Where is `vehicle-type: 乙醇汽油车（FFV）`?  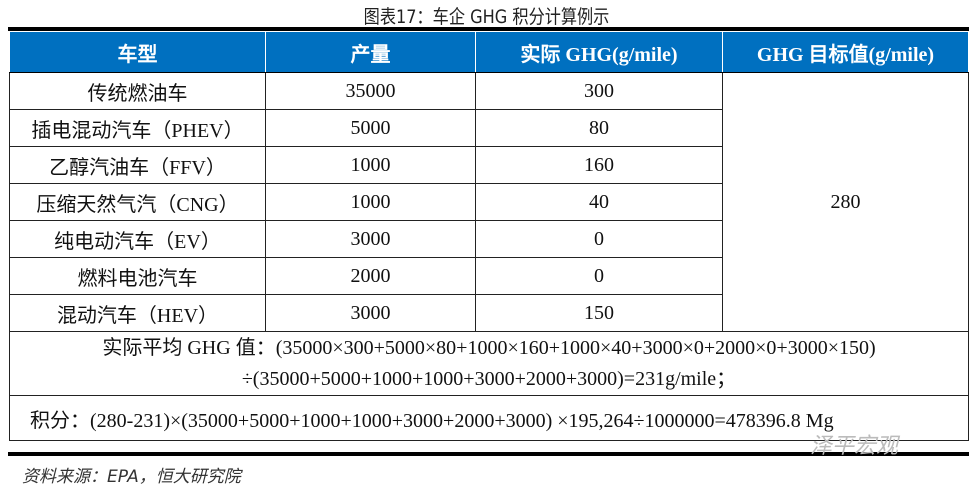
vehicle-type: 乙醇汽油车（FFV） is located at coordinates (137, 165).